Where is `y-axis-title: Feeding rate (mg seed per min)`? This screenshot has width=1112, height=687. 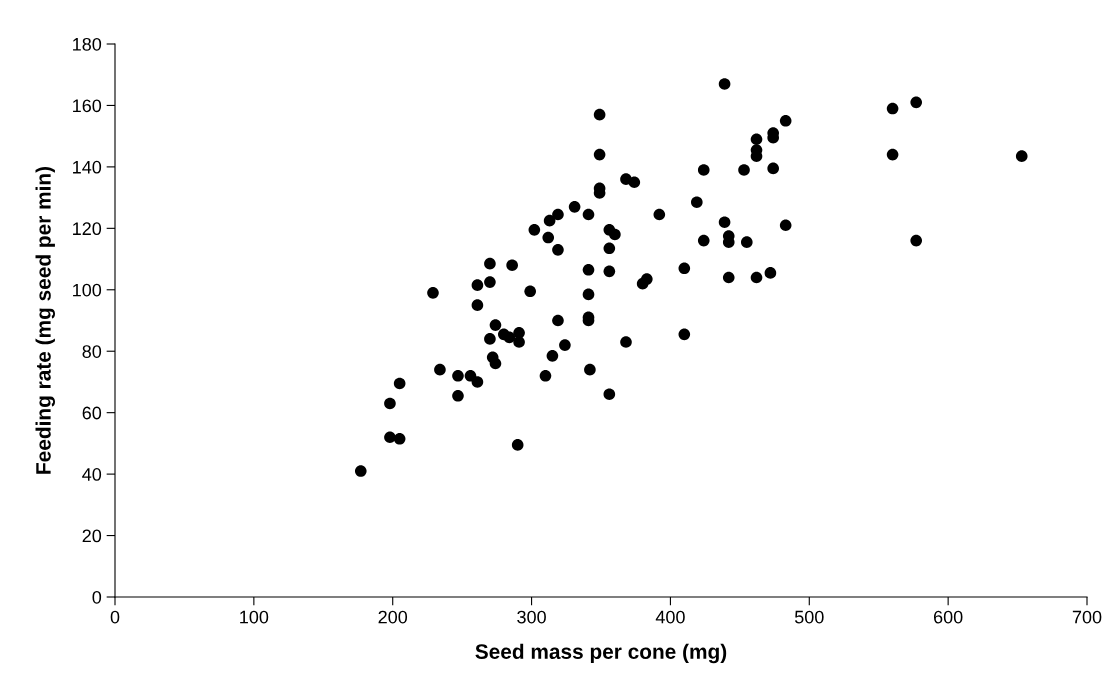 y-axis-title: Feeding rate (mg seed per min) is located at coordinates (45, 320).